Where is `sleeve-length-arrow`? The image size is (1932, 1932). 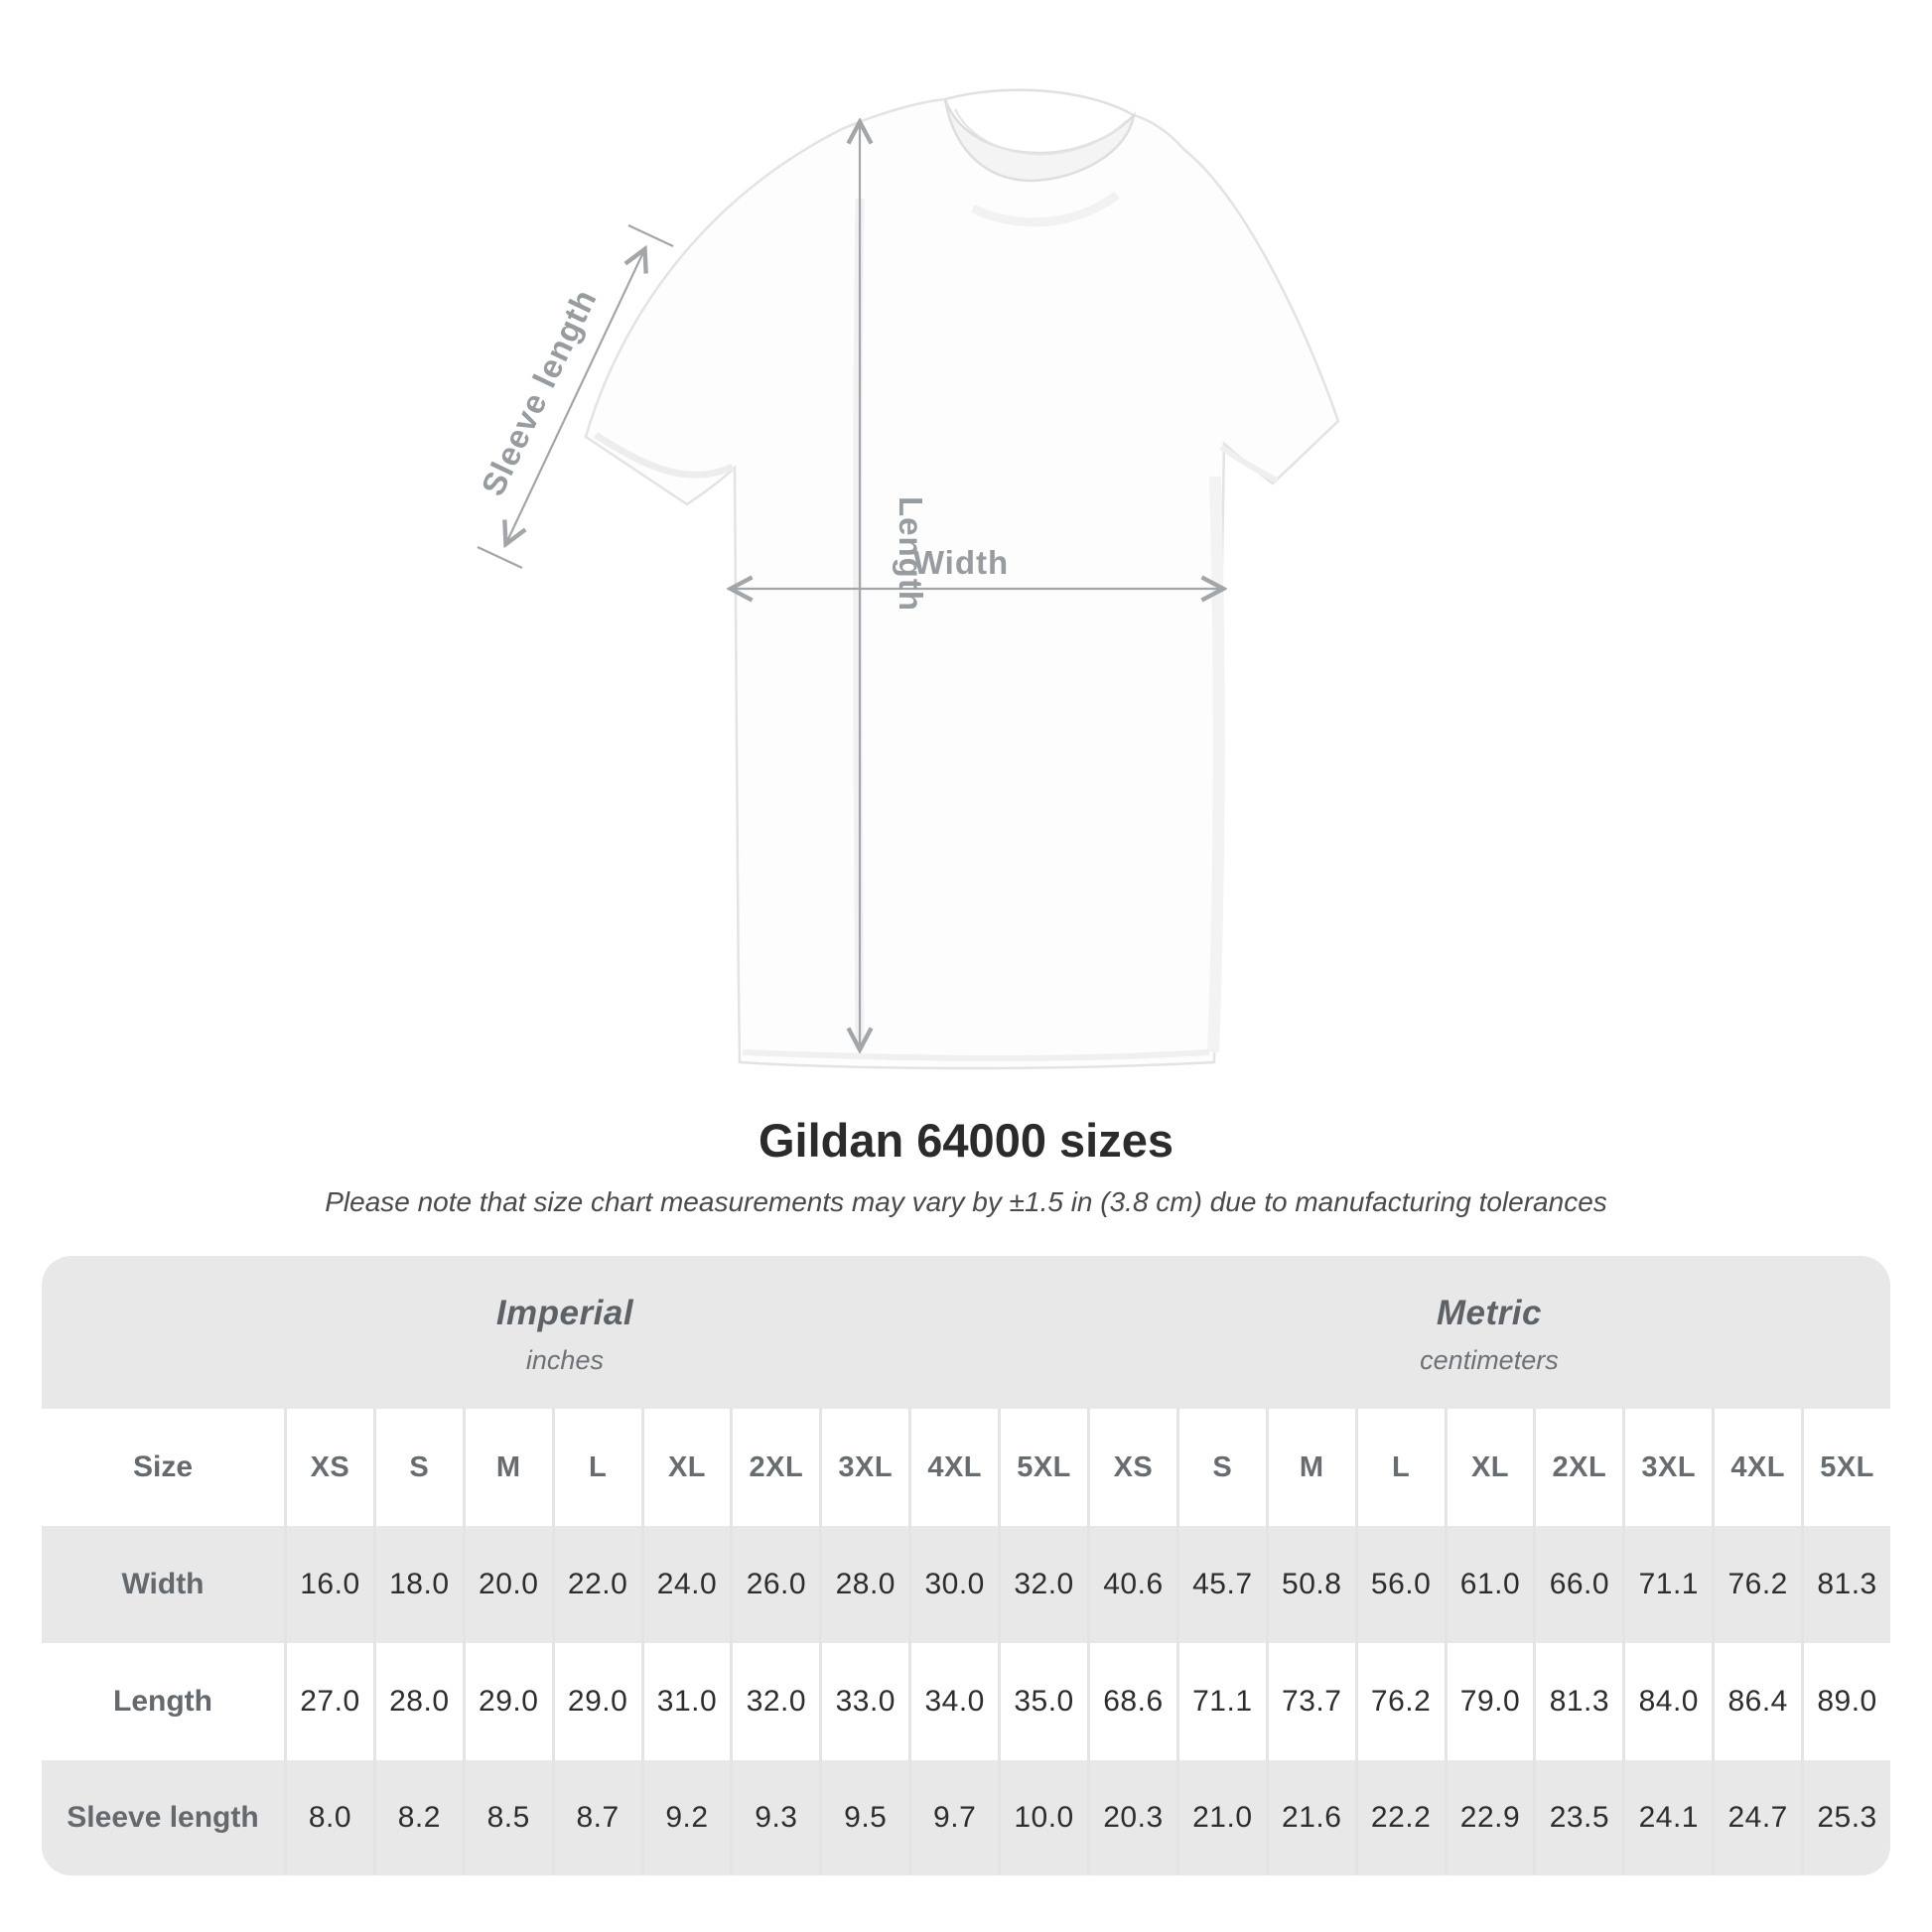 sleeve-length-arrow is located at coordinates (575, 397).